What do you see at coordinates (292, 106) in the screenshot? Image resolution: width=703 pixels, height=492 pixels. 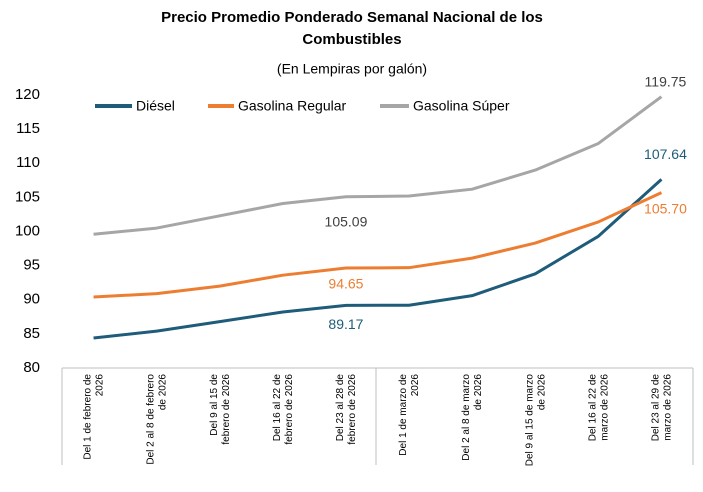 I see `legend-label: Gasolina Regular` at bounding box center [292, 106].